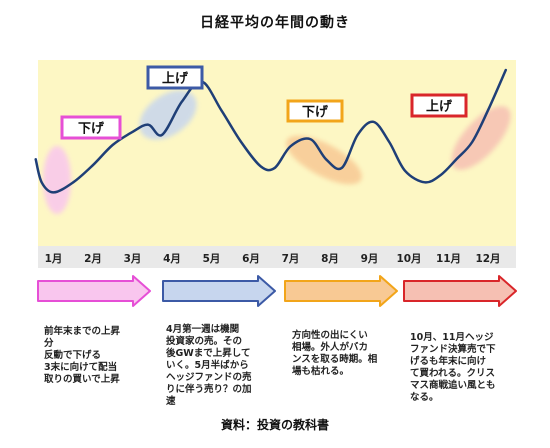  I want to click on x-tick-label: 10月, so click(408, 259).